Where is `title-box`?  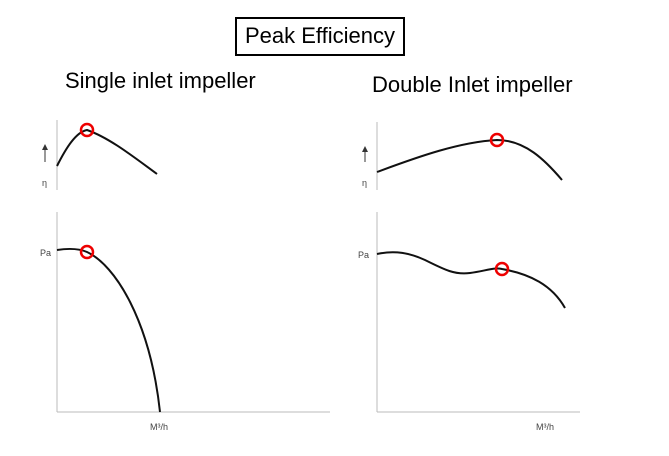
title-box is located at coordinates (320, 36).